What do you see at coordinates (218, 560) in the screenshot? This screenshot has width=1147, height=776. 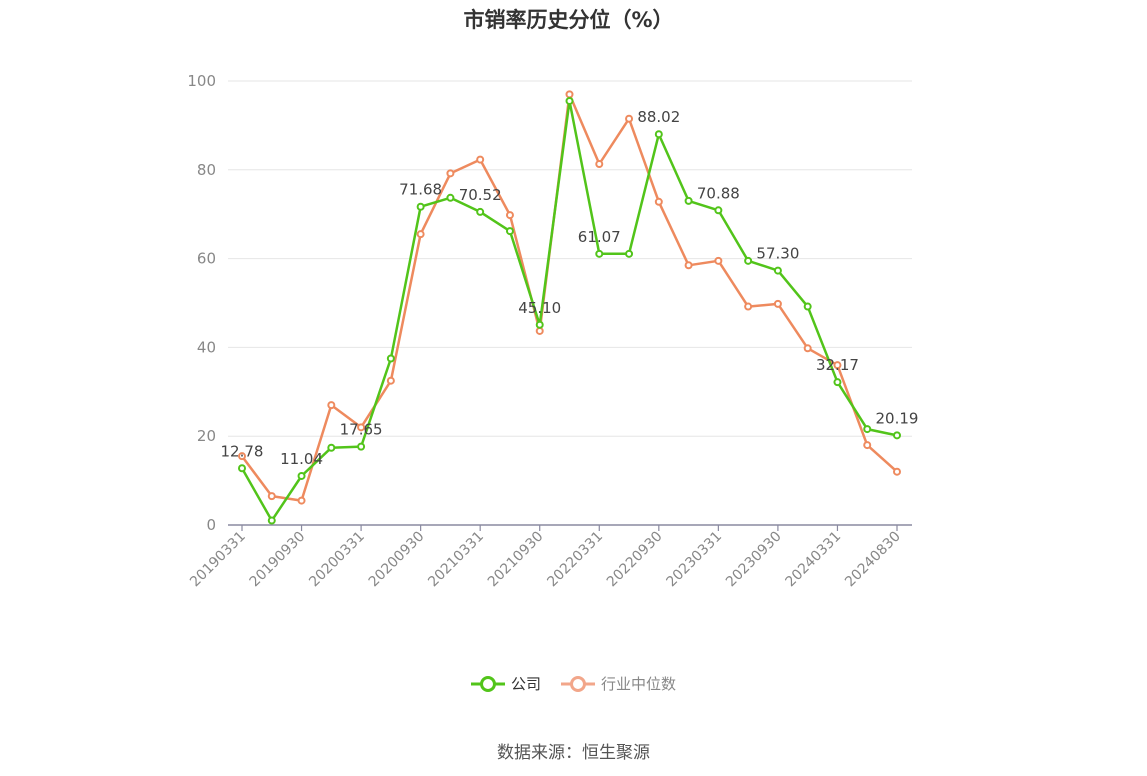 I see `x-tick-label: 20190331` at bounding box center [218, 560].